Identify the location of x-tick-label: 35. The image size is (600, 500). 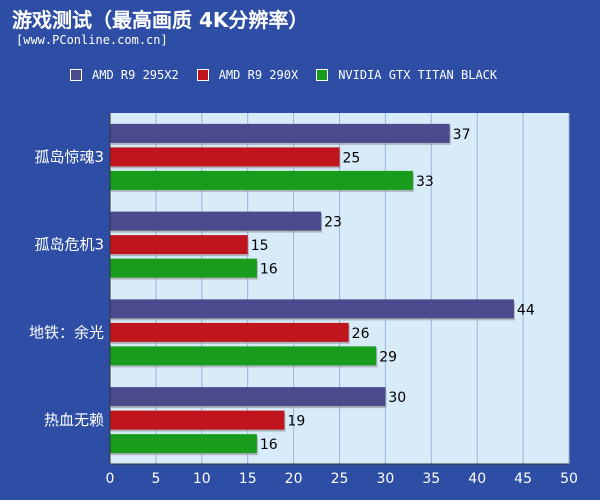
(431, 479).